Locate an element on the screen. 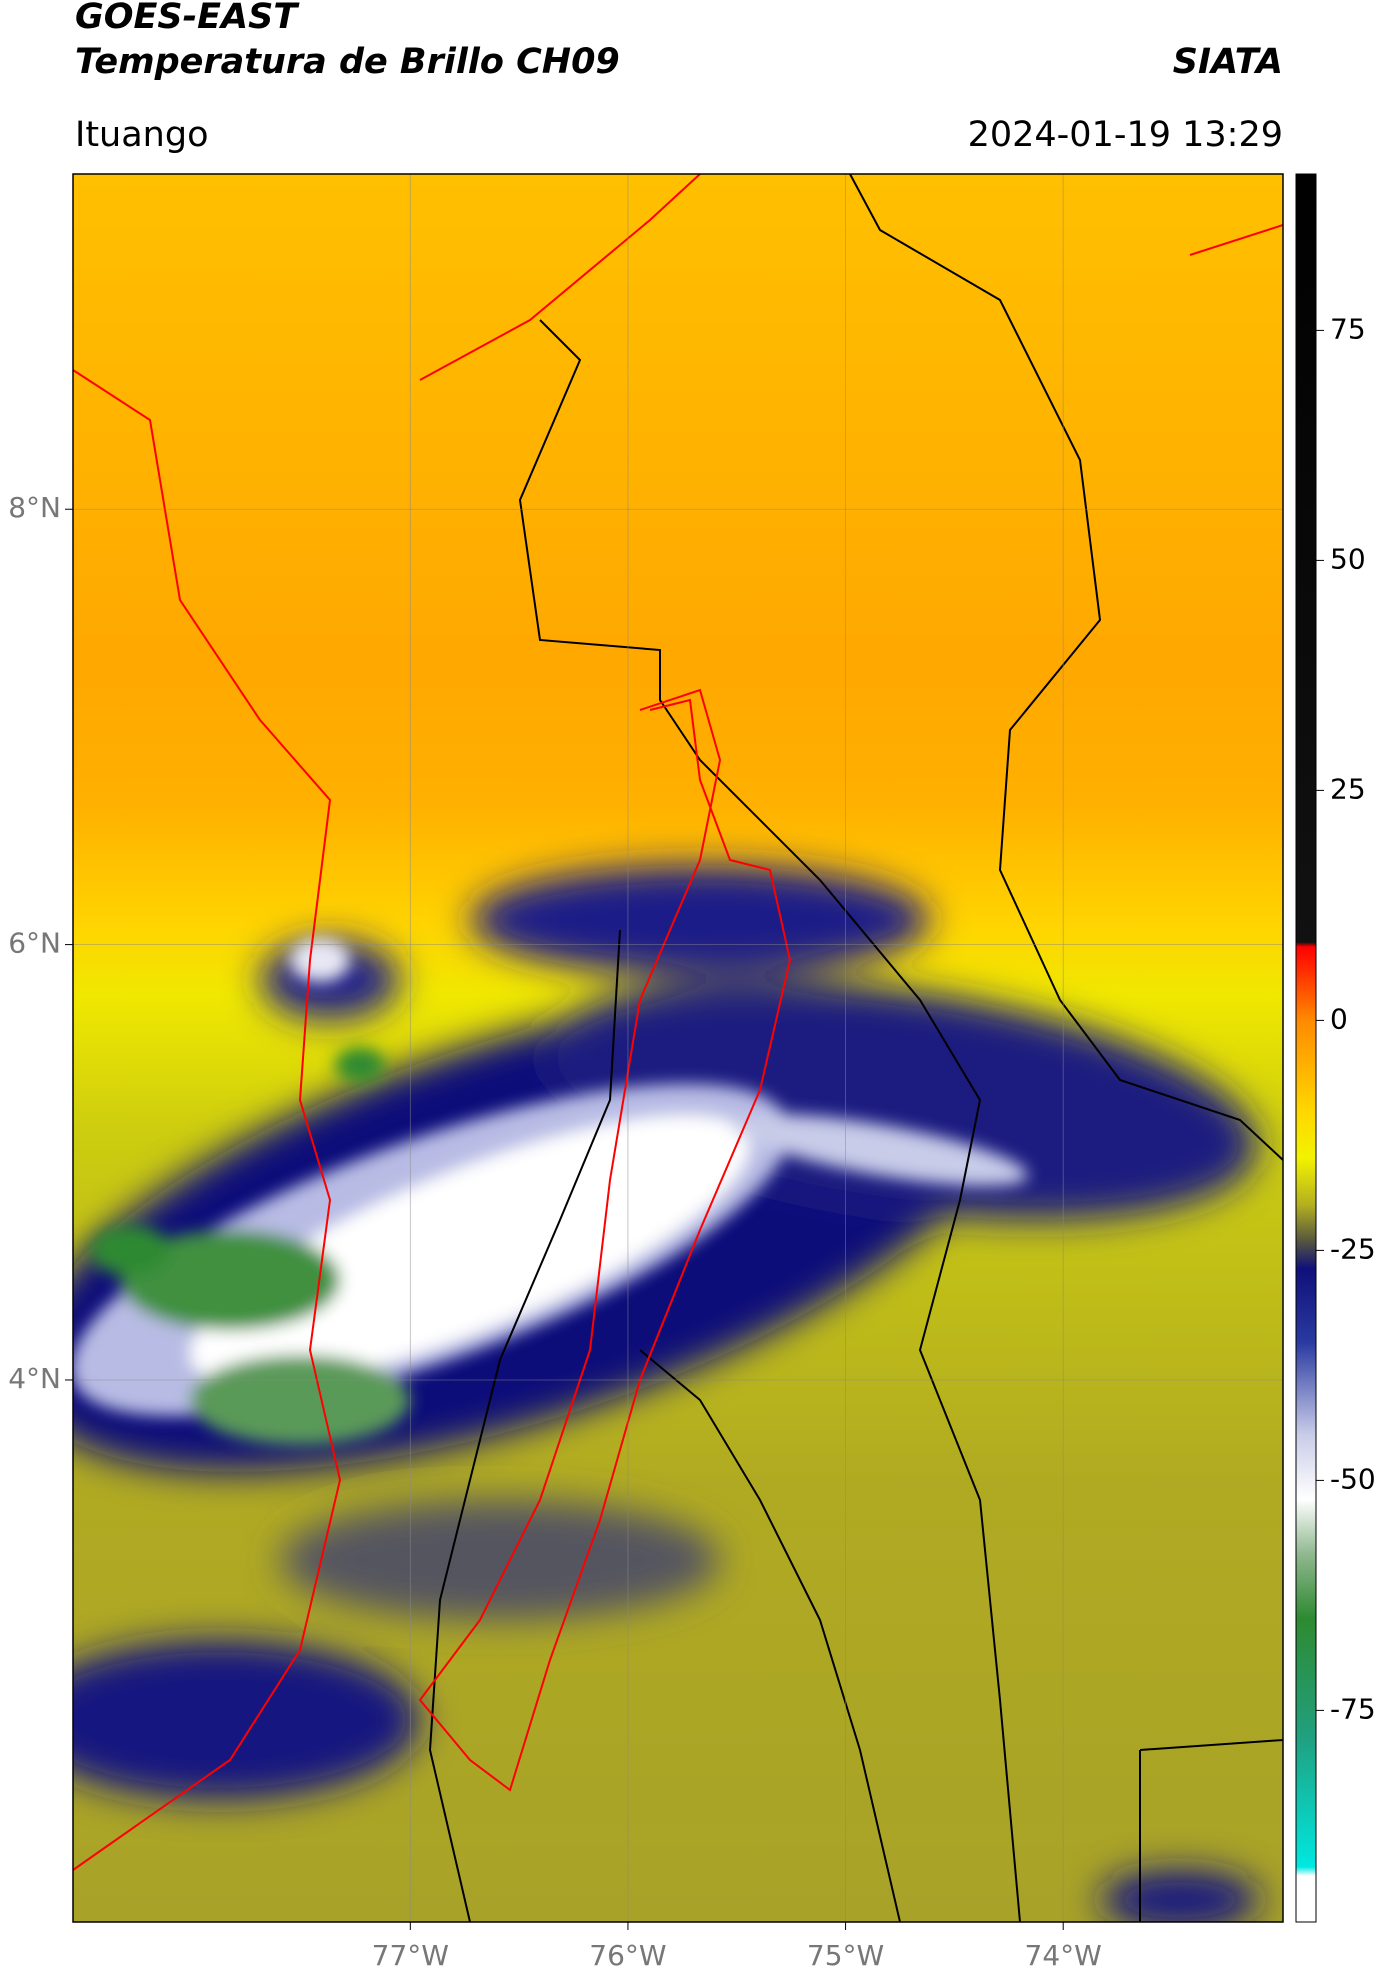 Image resolution: width=1384 pixels, height=1985 pixels. title: GOES-EAST is located at coordinates (187, 18).